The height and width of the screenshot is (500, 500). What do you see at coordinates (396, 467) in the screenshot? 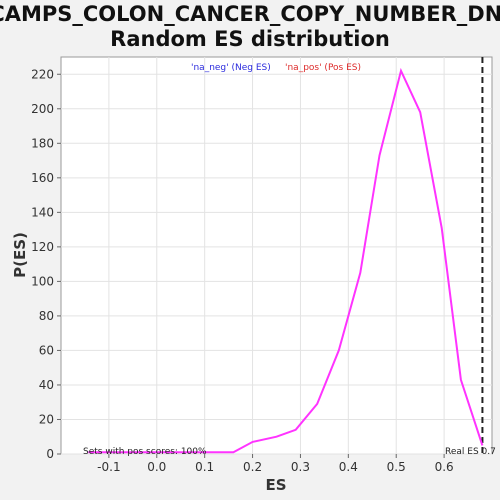
I see `x-tick-label: 0.5` at bounding box center [396, 467].